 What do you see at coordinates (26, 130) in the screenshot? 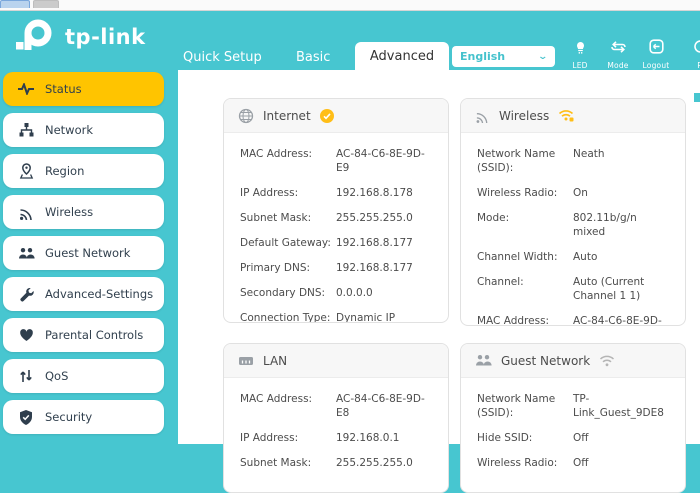
I see `network-icon` at bounding box center [26, 130].